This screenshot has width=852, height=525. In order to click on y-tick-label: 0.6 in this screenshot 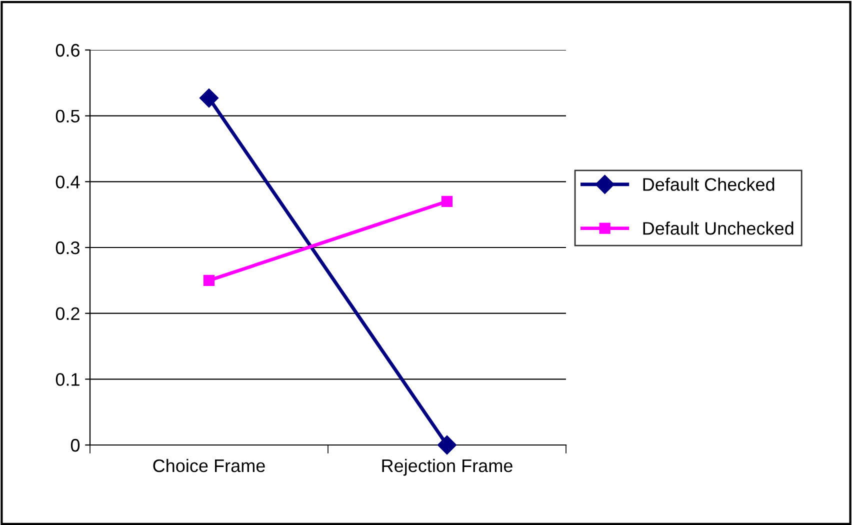, I will do `click(68, 50)`.